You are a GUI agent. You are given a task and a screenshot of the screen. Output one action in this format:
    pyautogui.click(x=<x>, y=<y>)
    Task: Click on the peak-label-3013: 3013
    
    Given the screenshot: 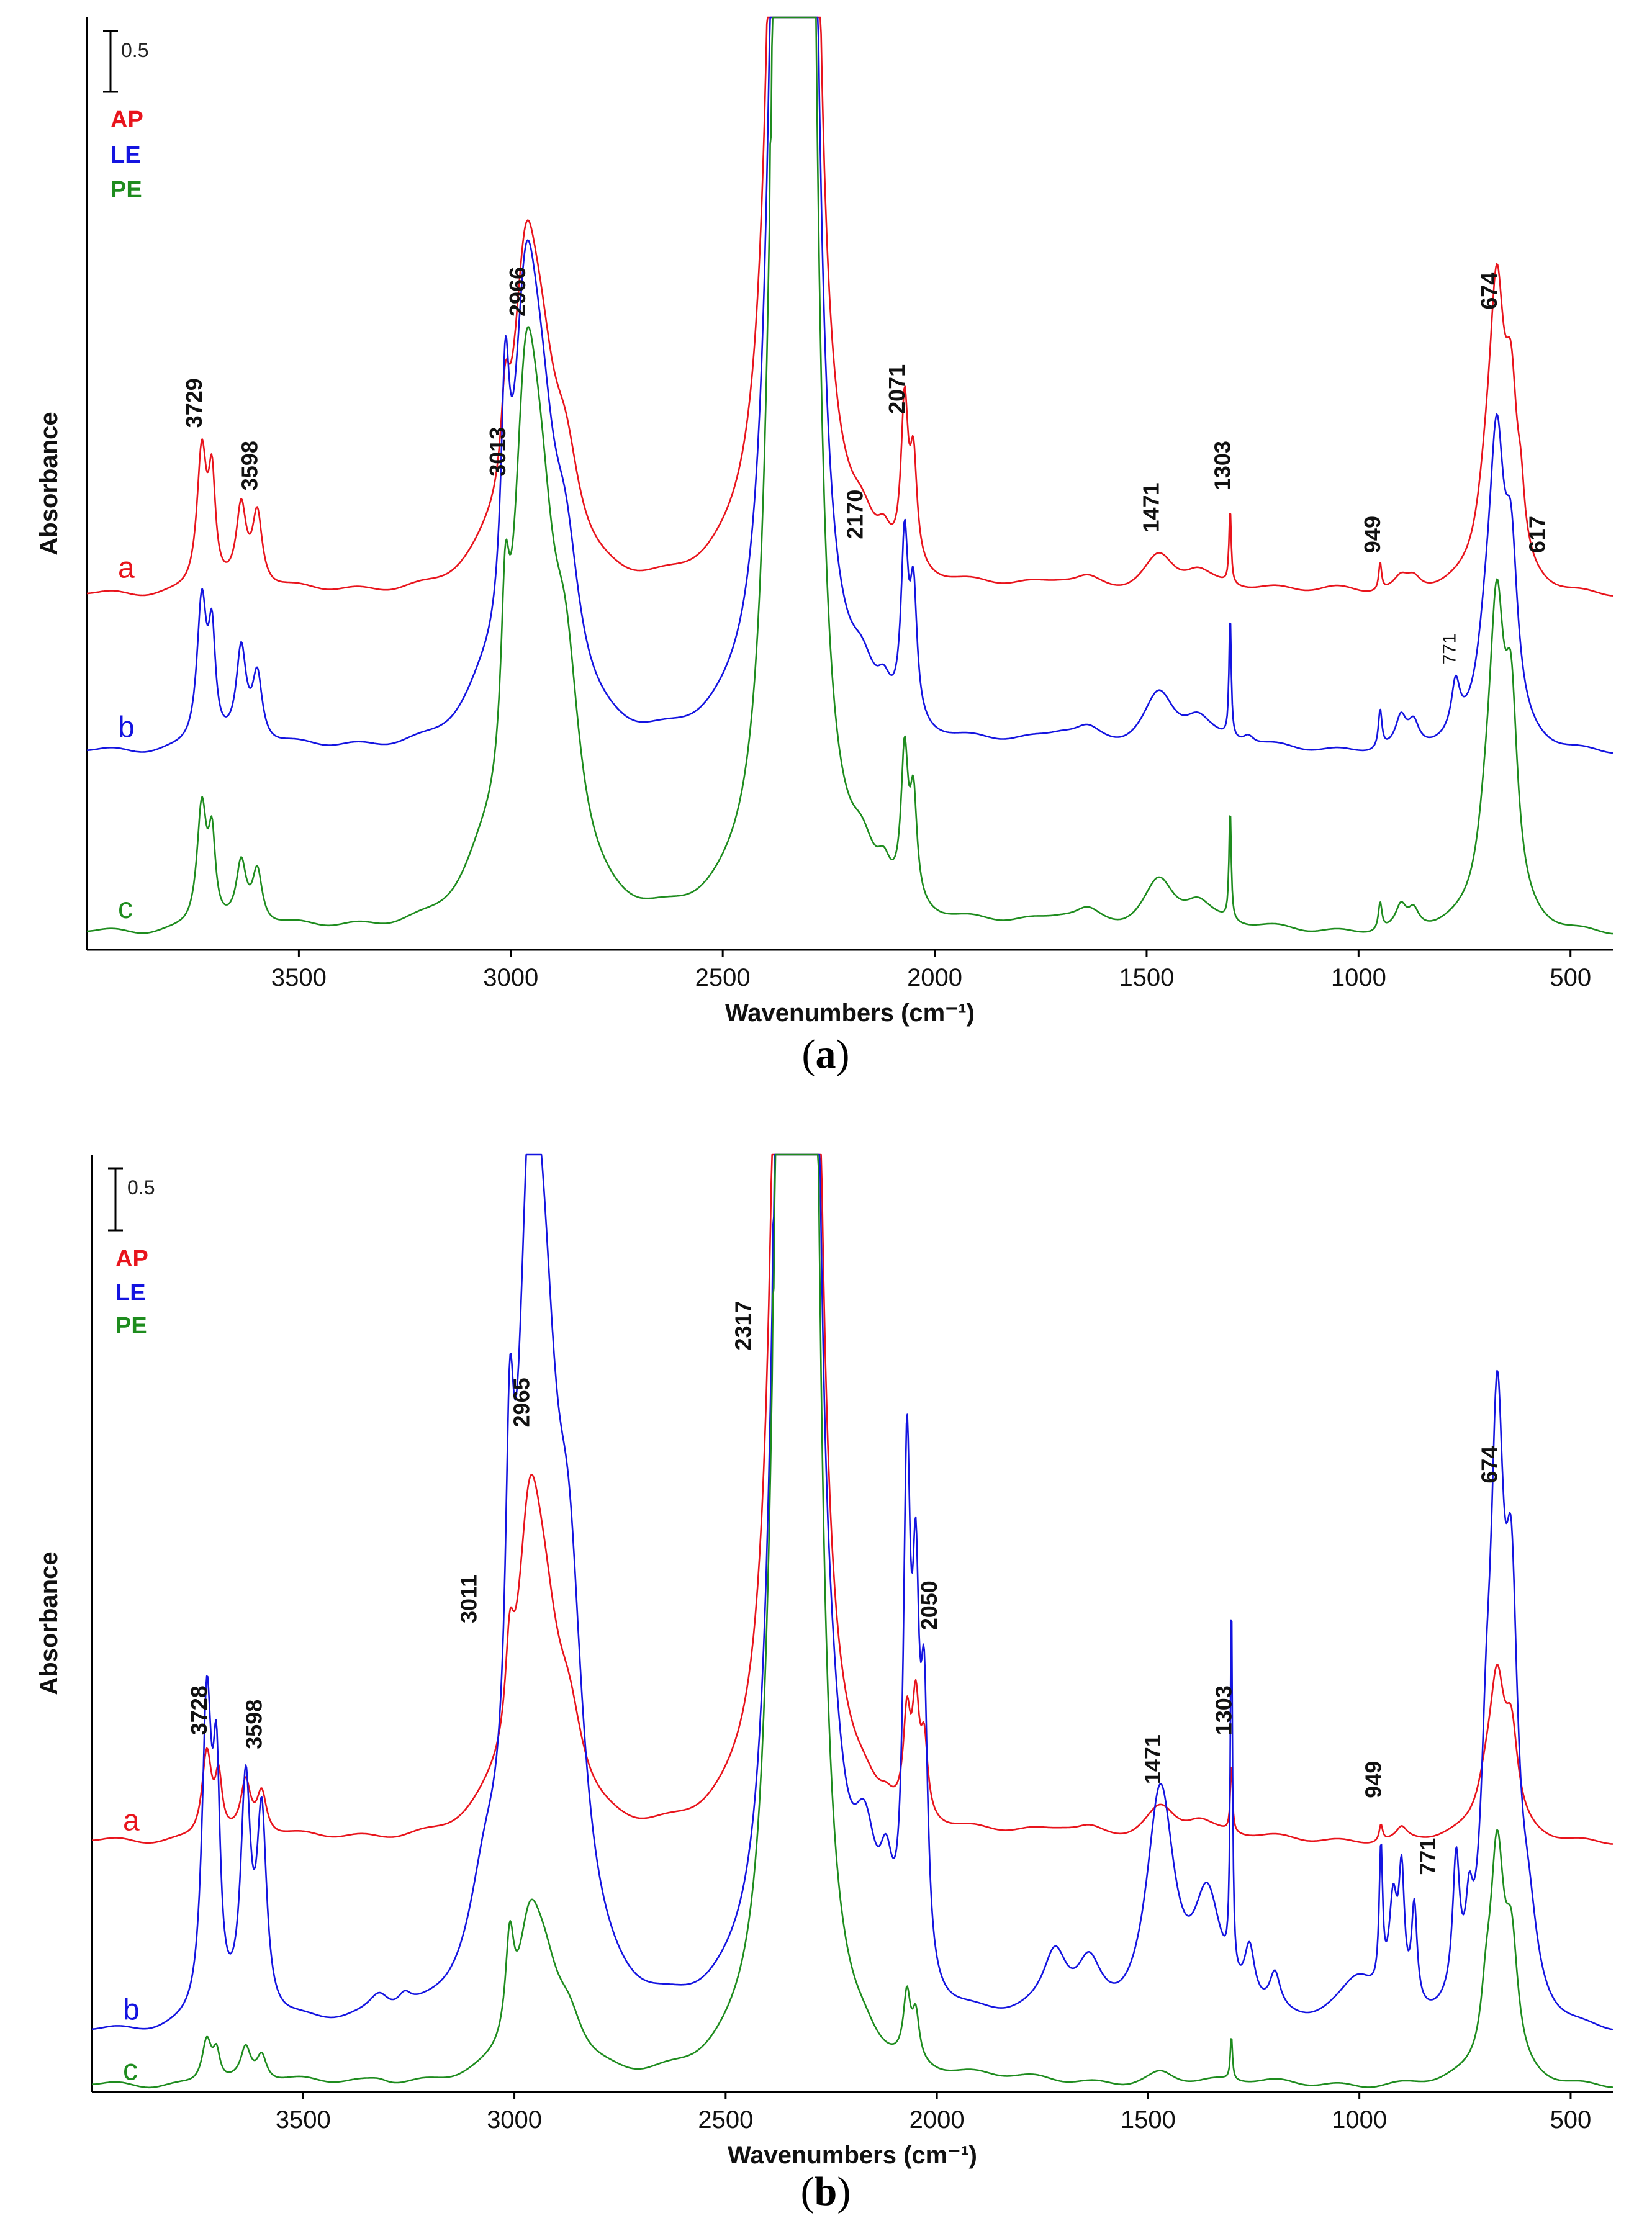 What is the action you would take?
    pyautogui.click(x=497, y=452)
    